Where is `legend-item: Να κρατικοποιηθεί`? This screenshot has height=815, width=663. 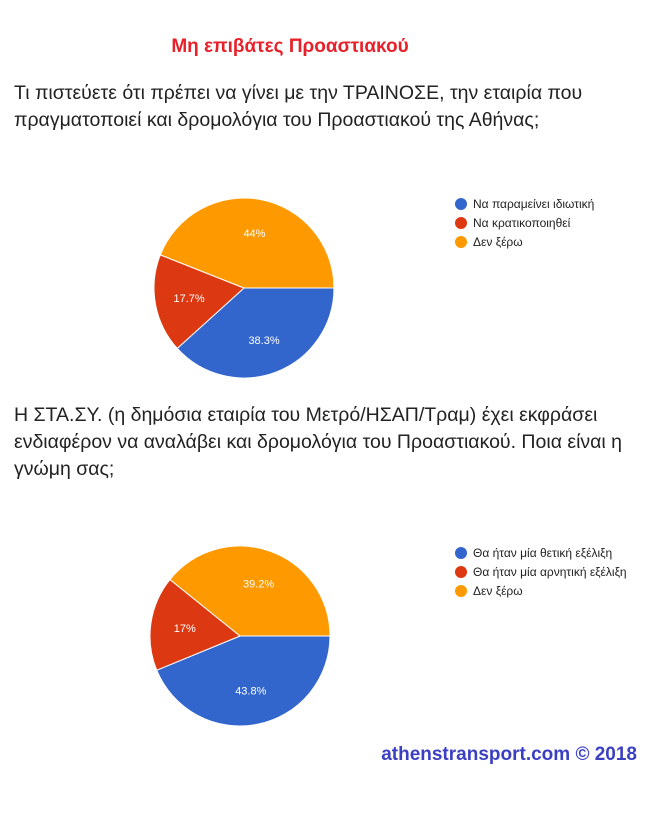 legend-item: Να κρατικοποιηθεί is located at coordinates (524, 222).